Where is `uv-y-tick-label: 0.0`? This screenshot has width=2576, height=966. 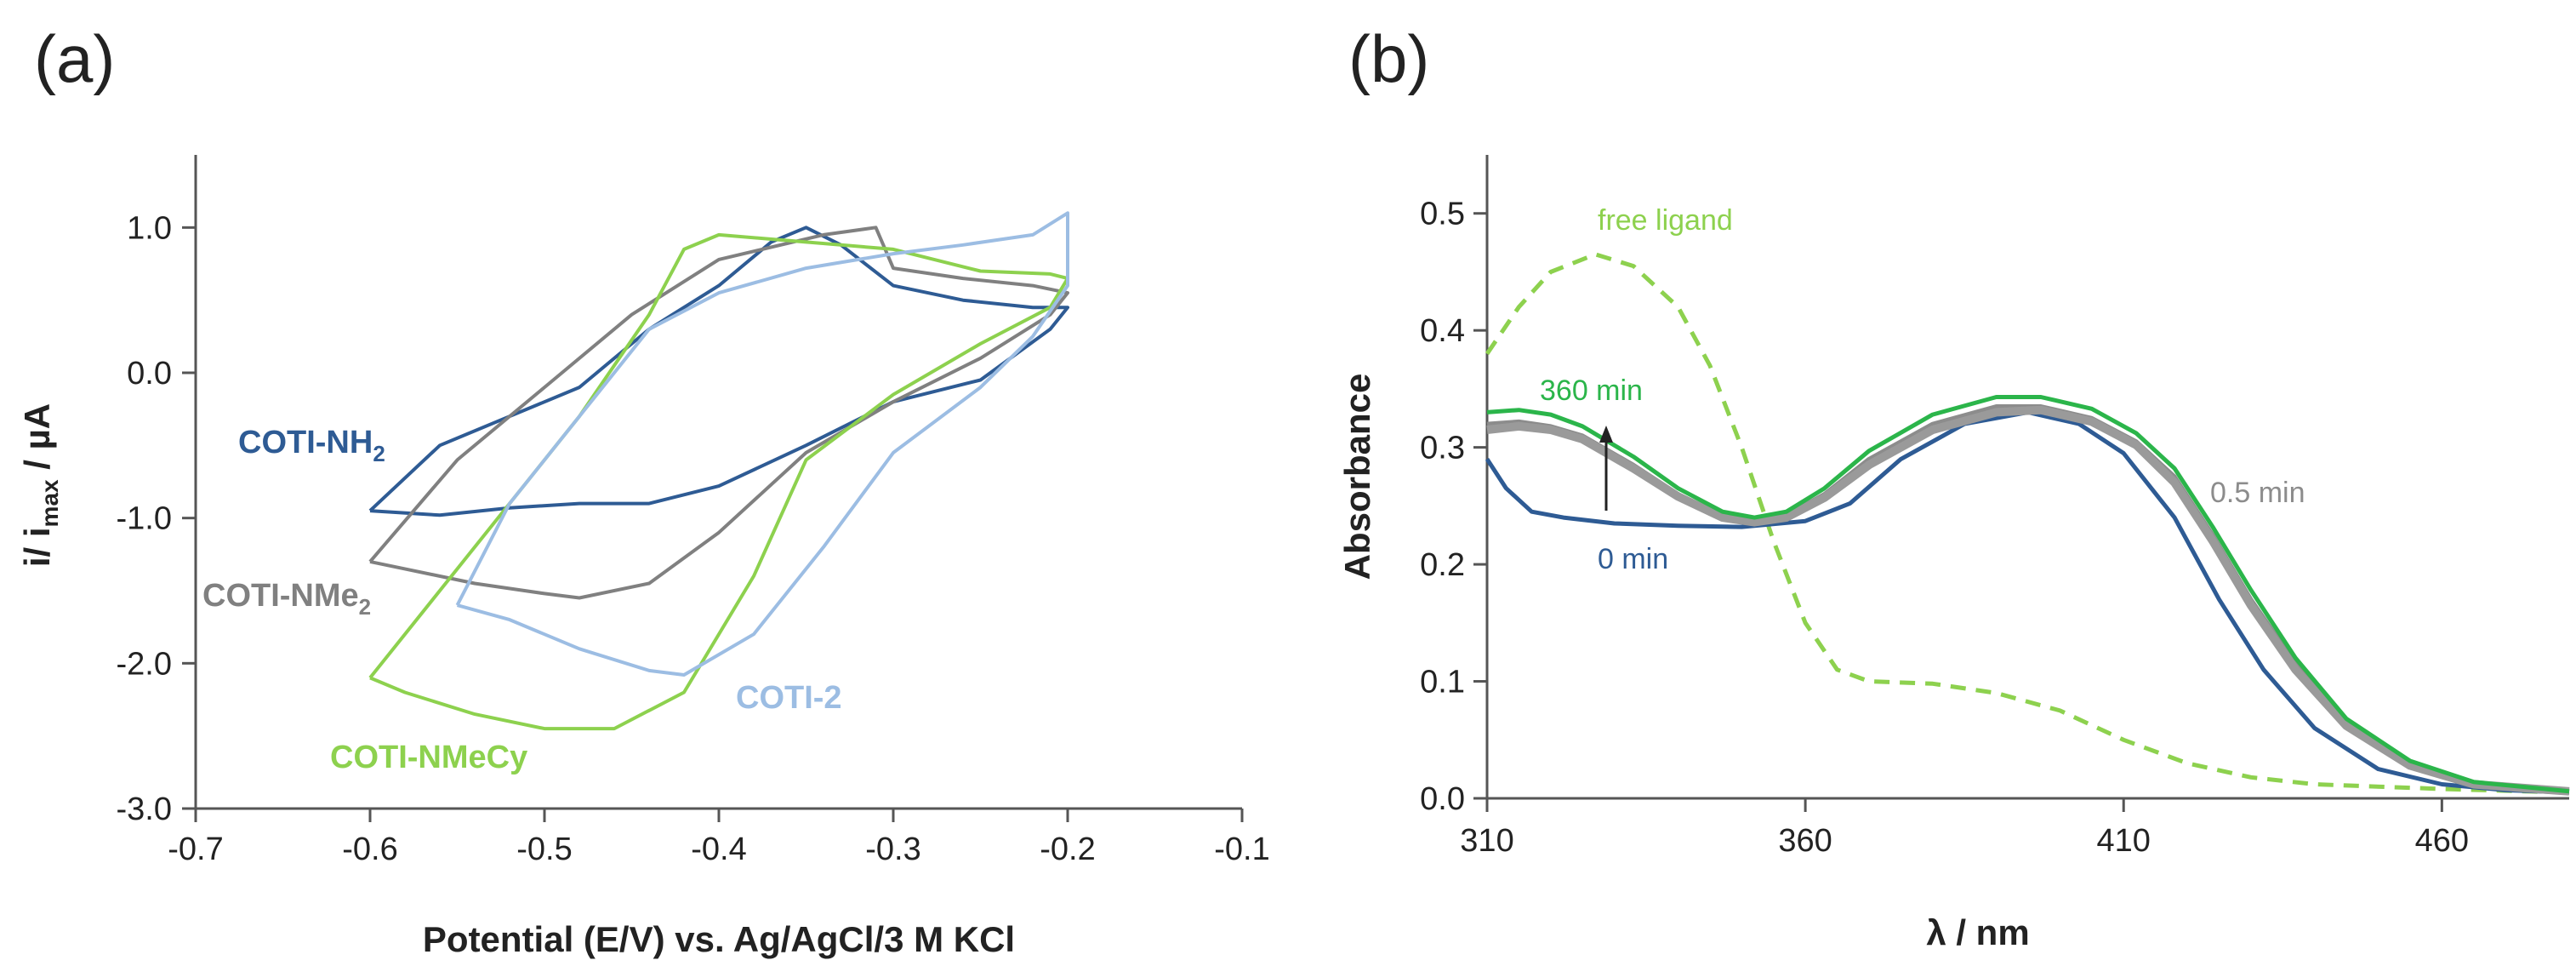 uv-y-tick-label: 0.0 is located at coordinates (1443, 799).